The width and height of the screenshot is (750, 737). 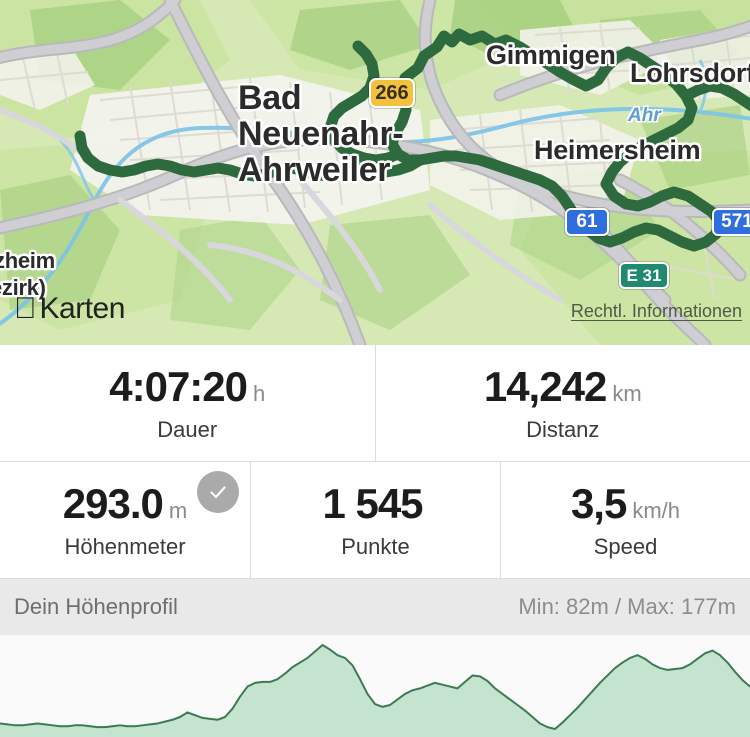 I want to click on map-label-river-ahr: Ahr, so click(x=644, y=115).